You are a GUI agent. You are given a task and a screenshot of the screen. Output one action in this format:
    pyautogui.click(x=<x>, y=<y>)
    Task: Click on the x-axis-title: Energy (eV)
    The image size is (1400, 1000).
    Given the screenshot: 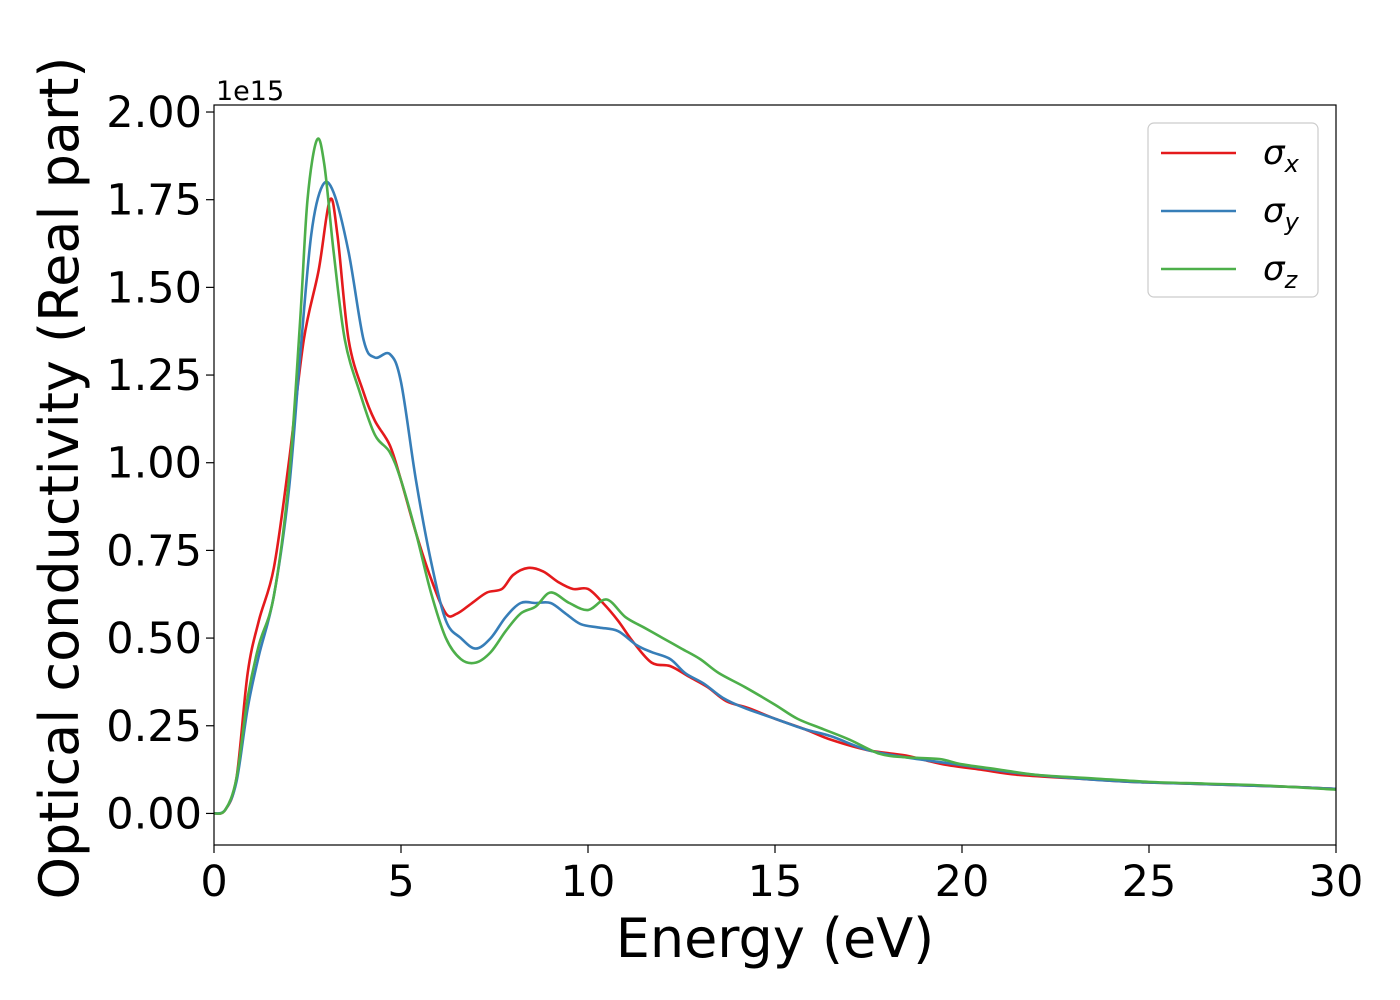 What is the action you would take?
    pyautogui.click(x=775, y=938)
    